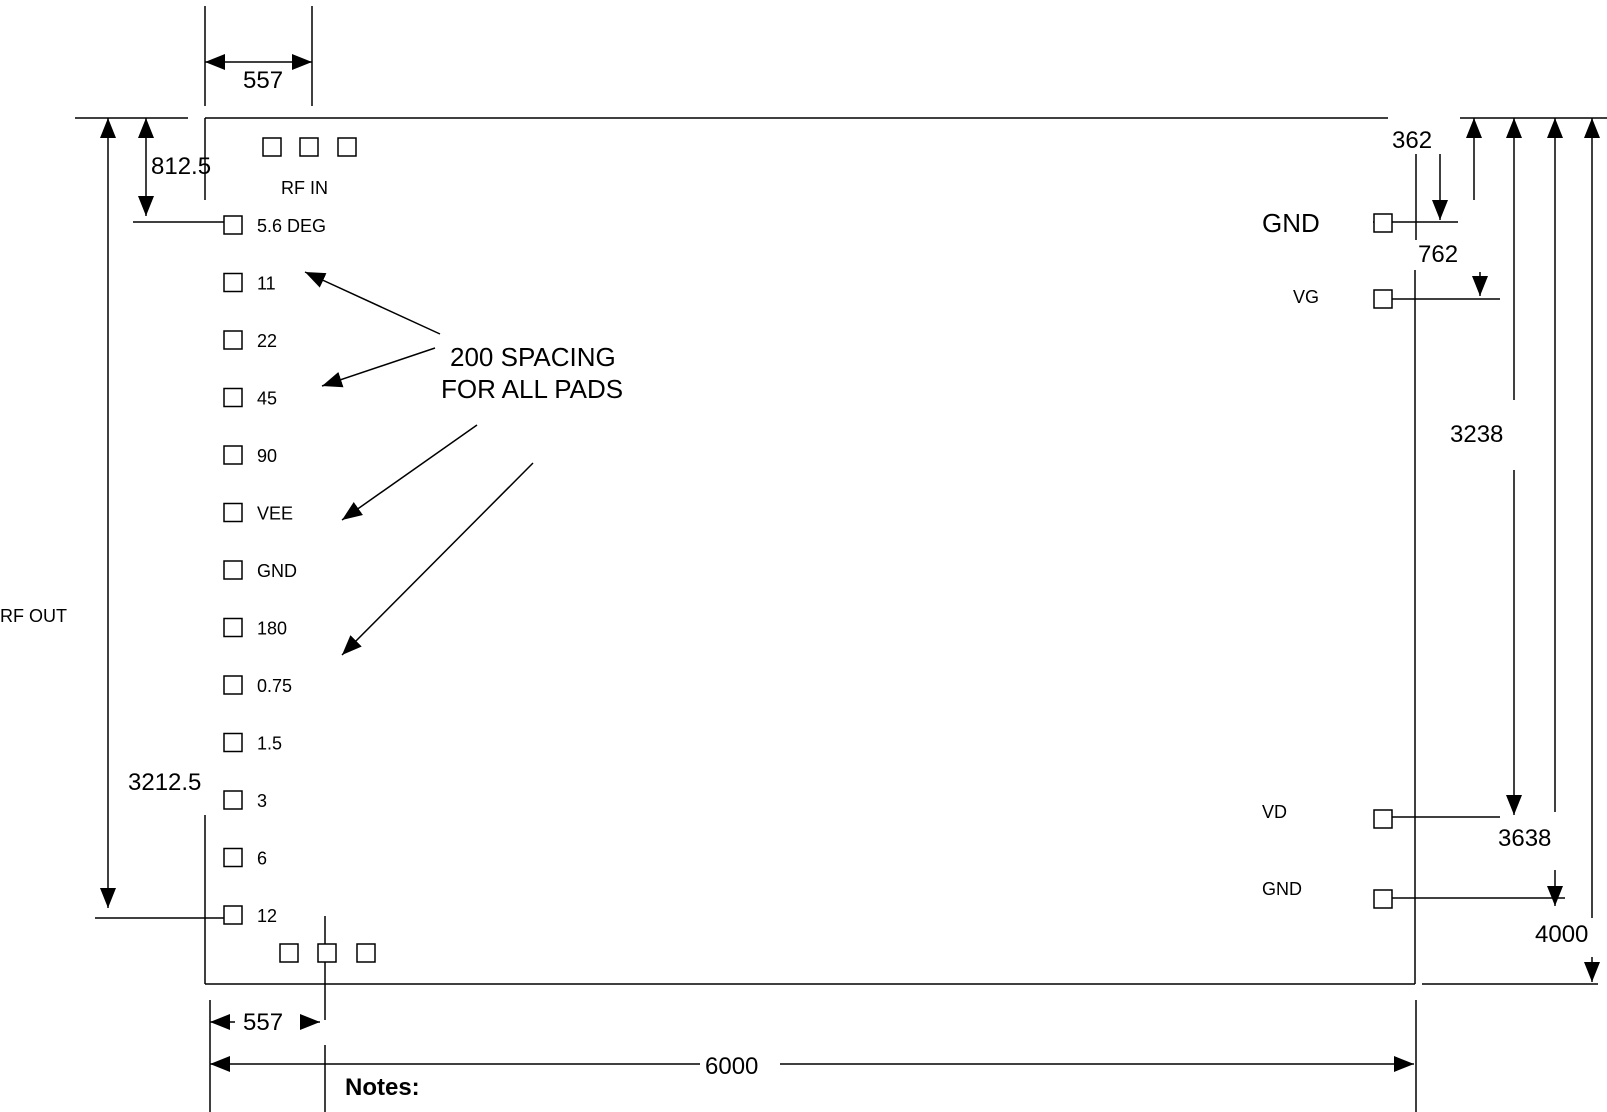 This screenshot has width=1607, height=1112. I want to click on vd-label: VD, so click(1274, 812).